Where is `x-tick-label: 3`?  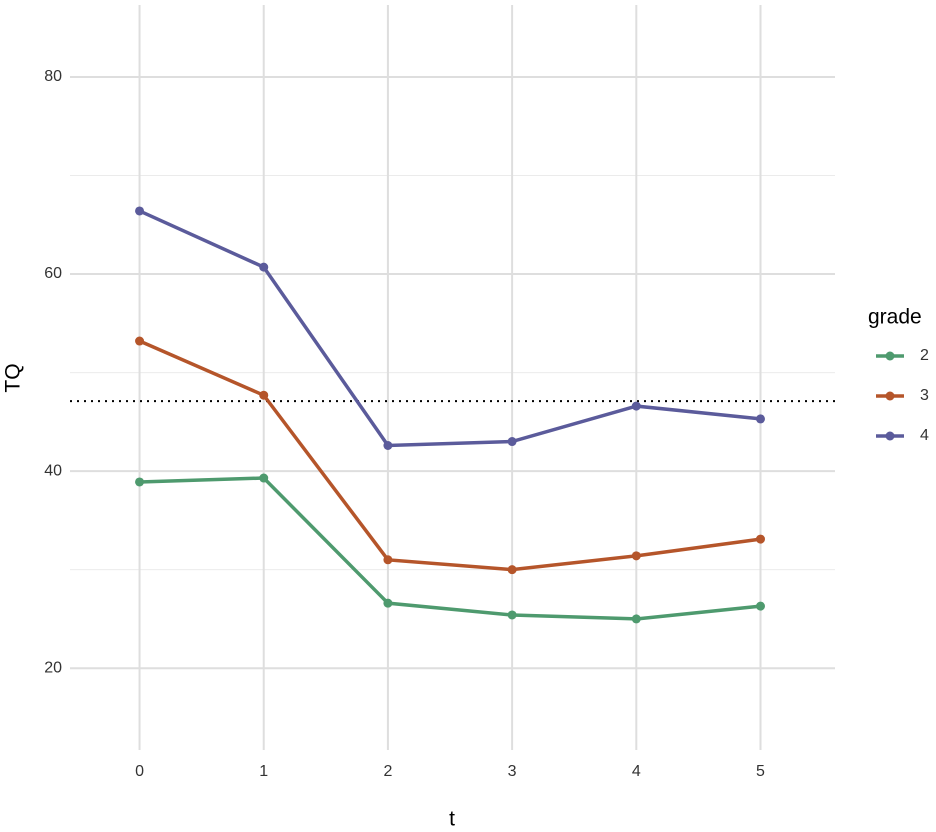
x-tick-label: 3 is located at coordinates (512, 771).